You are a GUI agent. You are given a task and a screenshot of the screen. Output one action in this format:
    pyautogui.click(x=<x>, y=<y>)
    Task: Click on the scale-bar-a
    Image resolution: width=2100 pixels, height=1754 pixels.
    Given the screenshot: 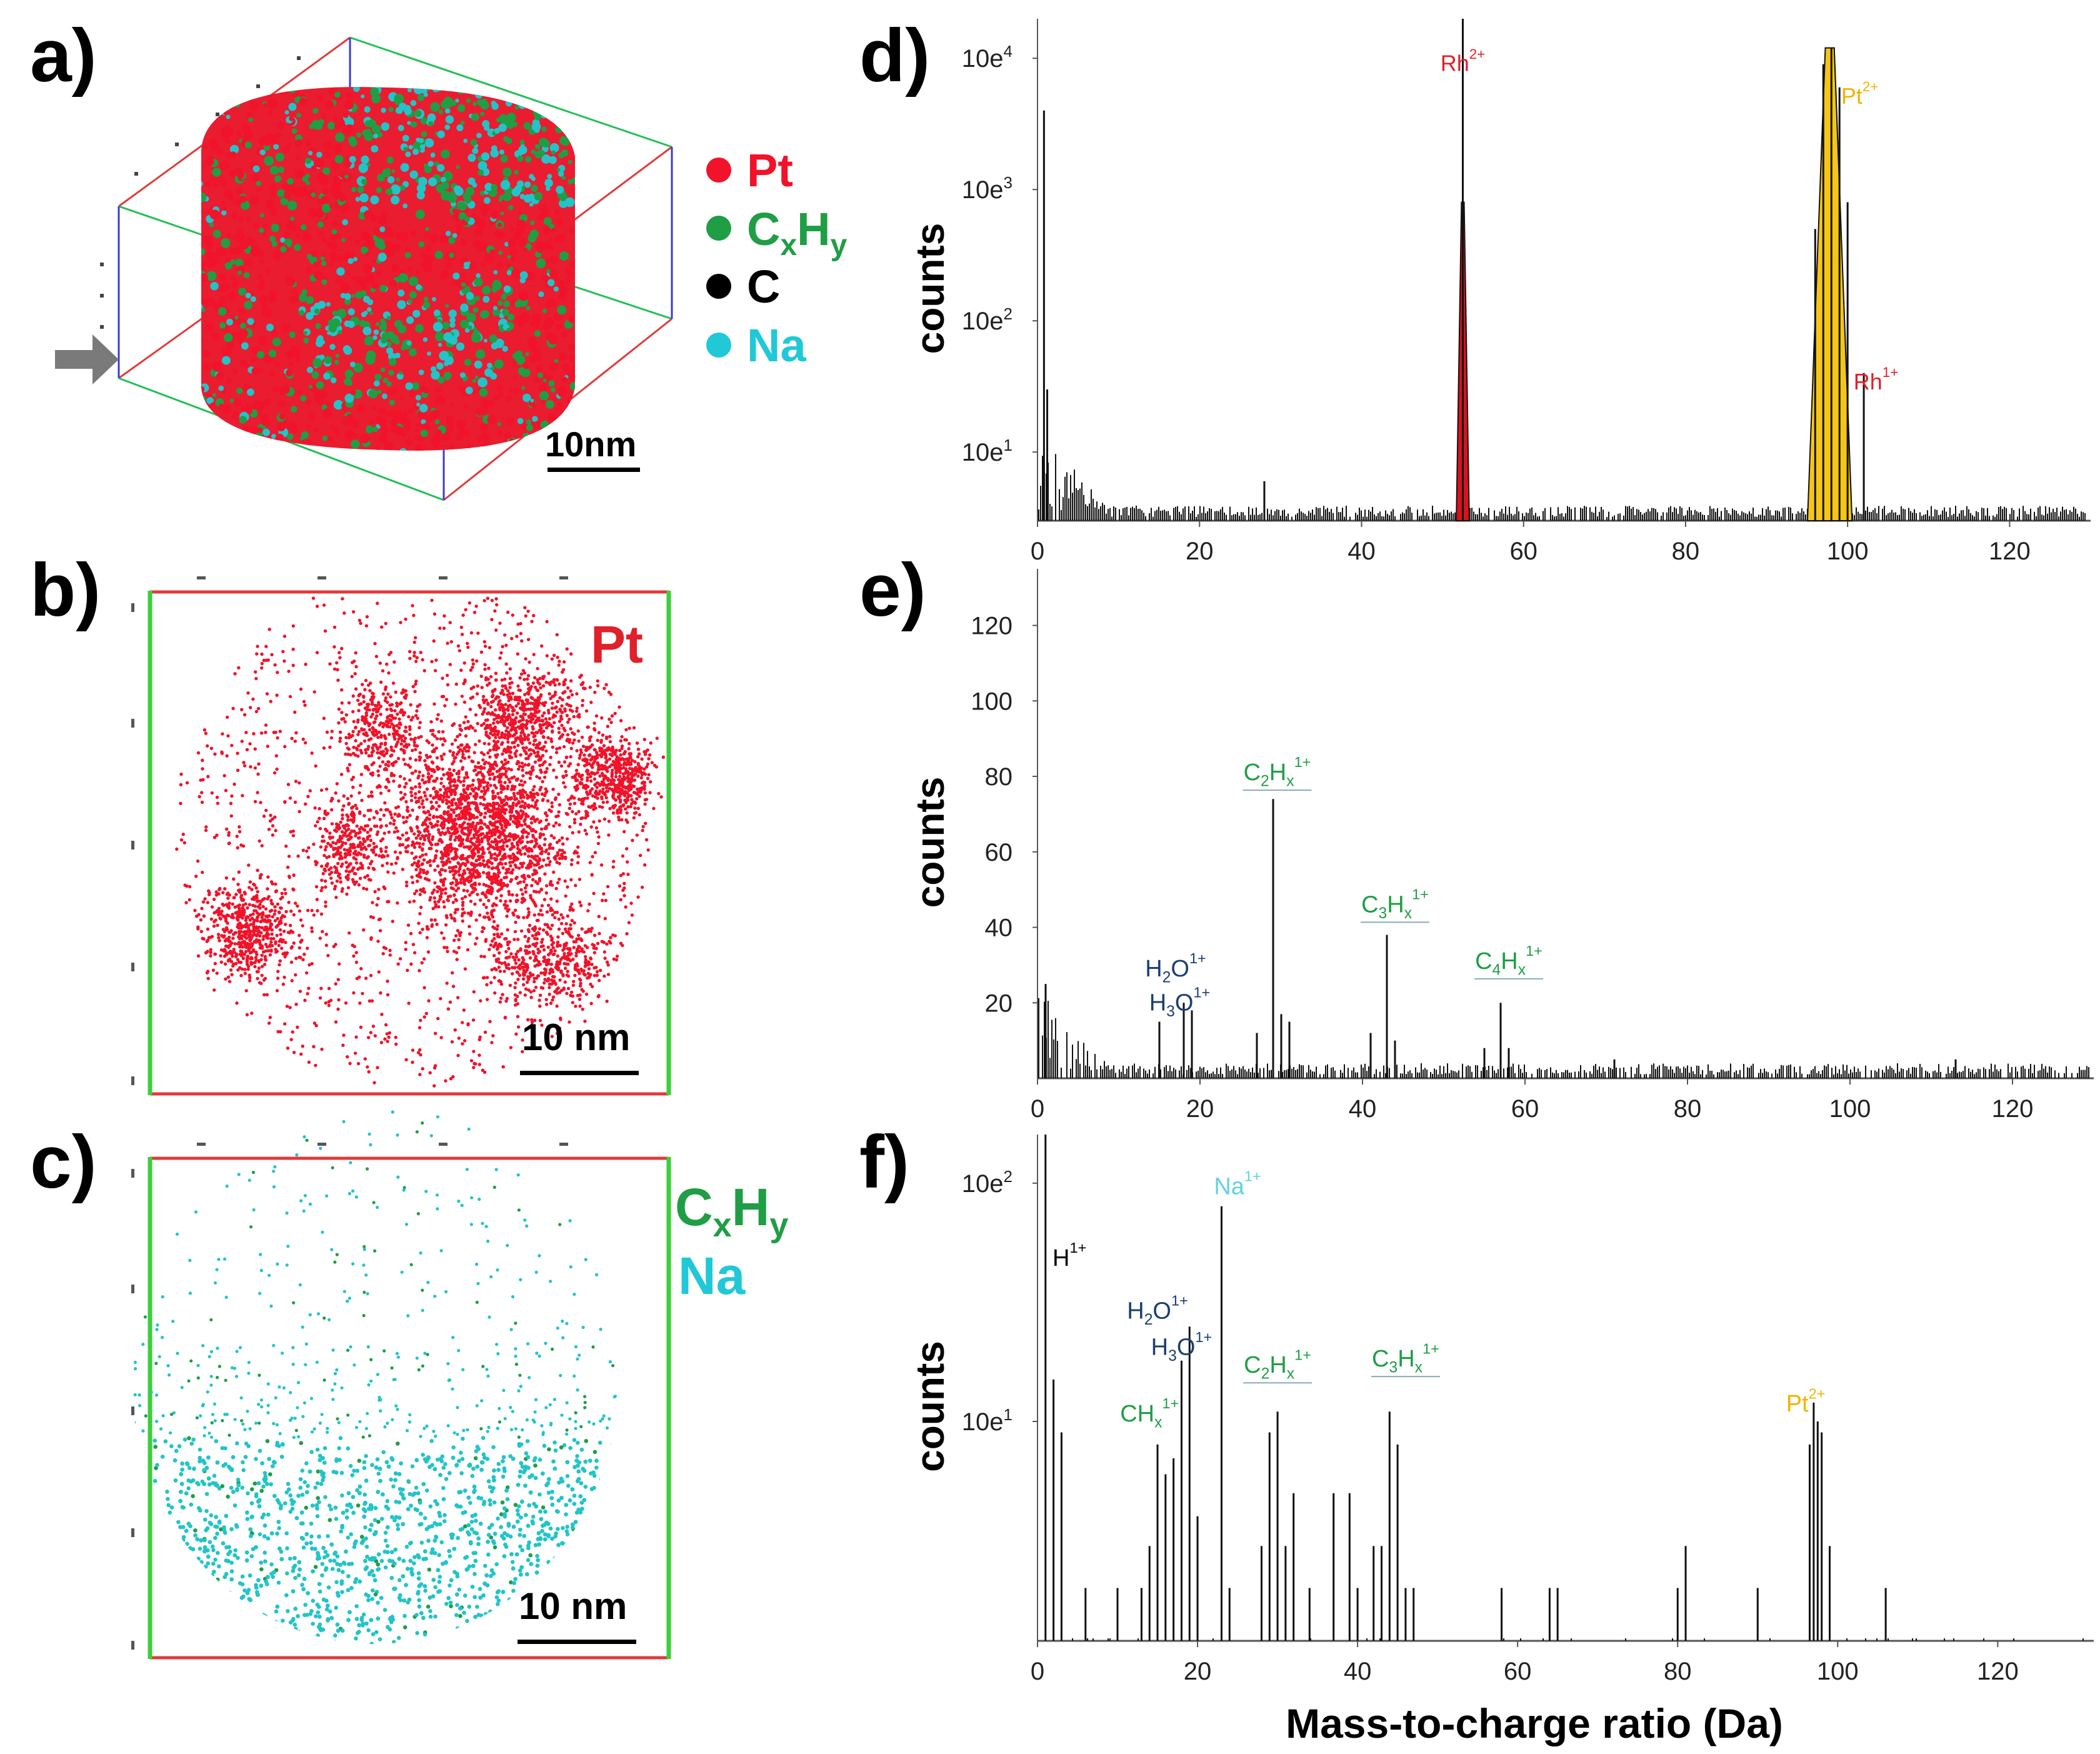 What is the action you would take?
    pyautogui.click(x=594, y=470)
    